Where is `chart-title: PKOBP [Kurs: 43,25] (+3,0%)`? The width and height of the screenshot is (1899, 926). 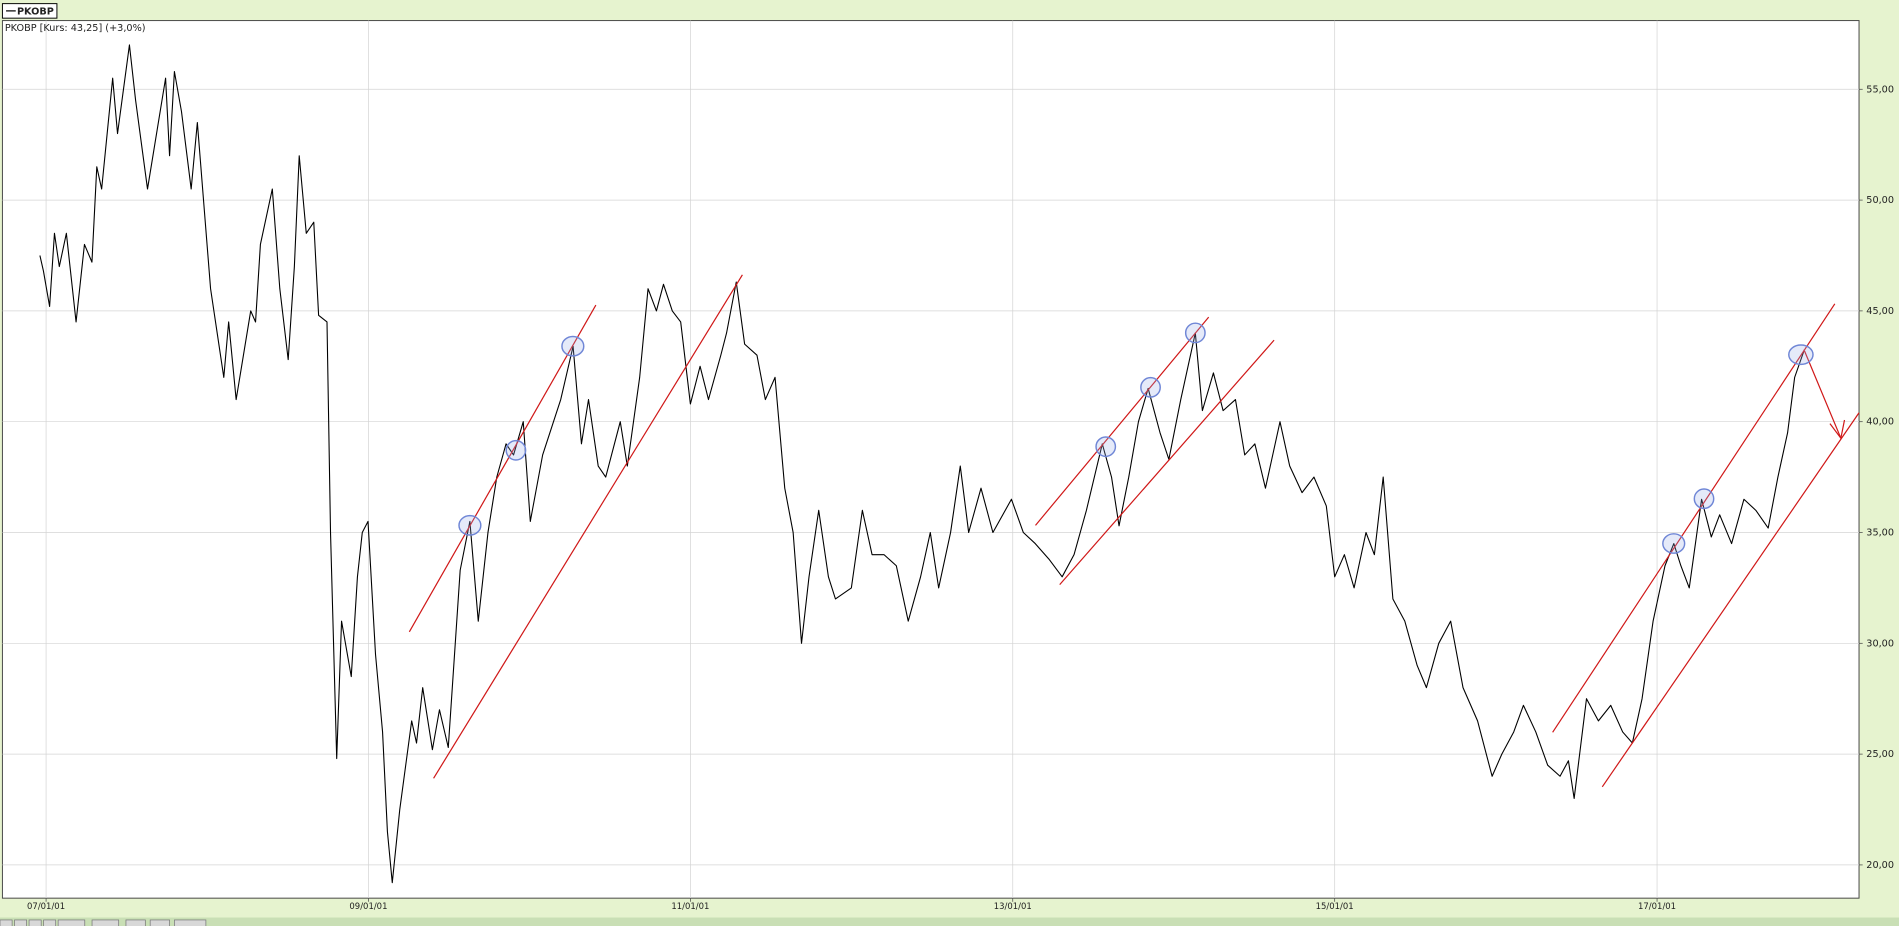 chart-title: PKOBP [Kurs: 43,25] (+3,0%) is located at coordinates (75, 28).